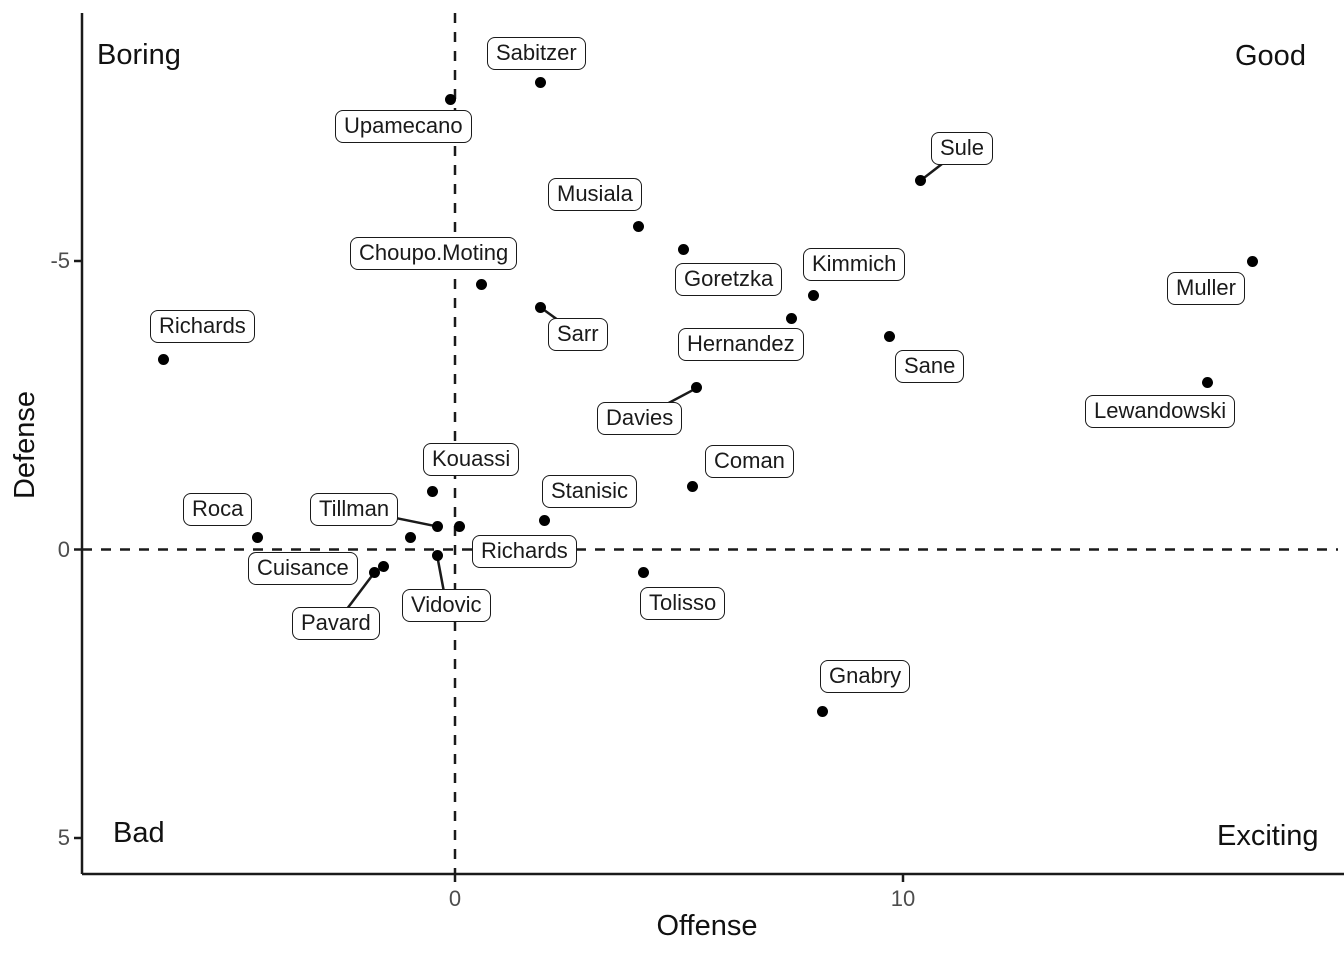  I want to click on point-label: Choupo.Moting, so click(434, 253).